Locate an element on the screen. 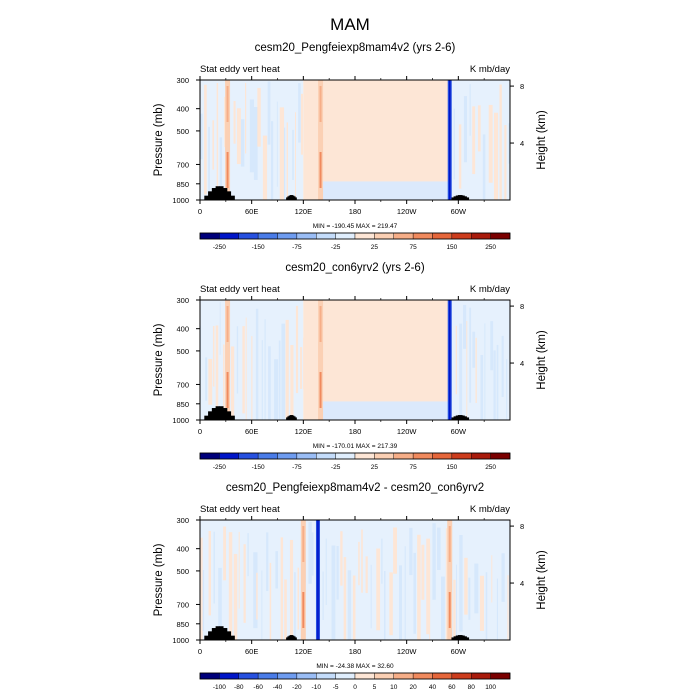 The width and height of the screenshot is (700, 700). units-label: K mb/day is located at coordinates (490, 509).